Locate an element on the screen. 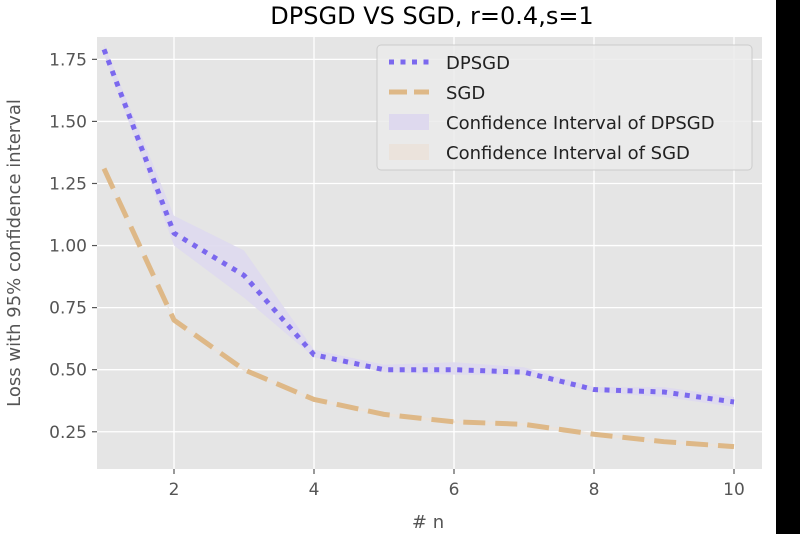  y-tick-label-1.25: 1.25 is located at coordinates (68, 184).